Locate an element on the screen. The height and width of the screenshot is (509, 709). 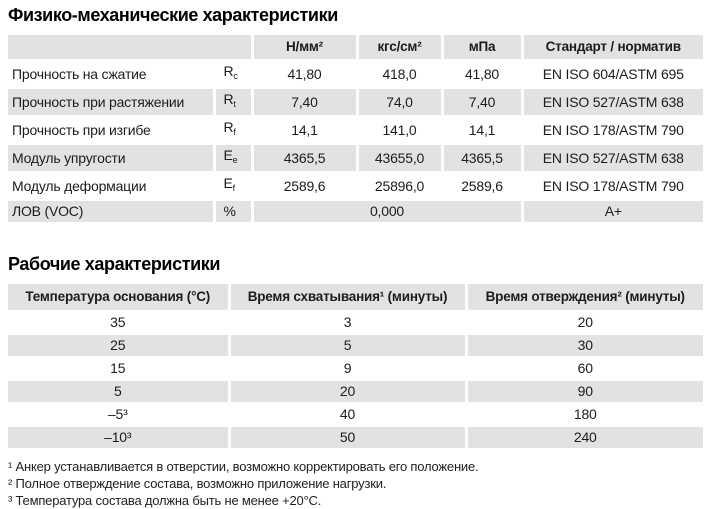
property-name: Модуль деформации is located at coordinates (112, 186).